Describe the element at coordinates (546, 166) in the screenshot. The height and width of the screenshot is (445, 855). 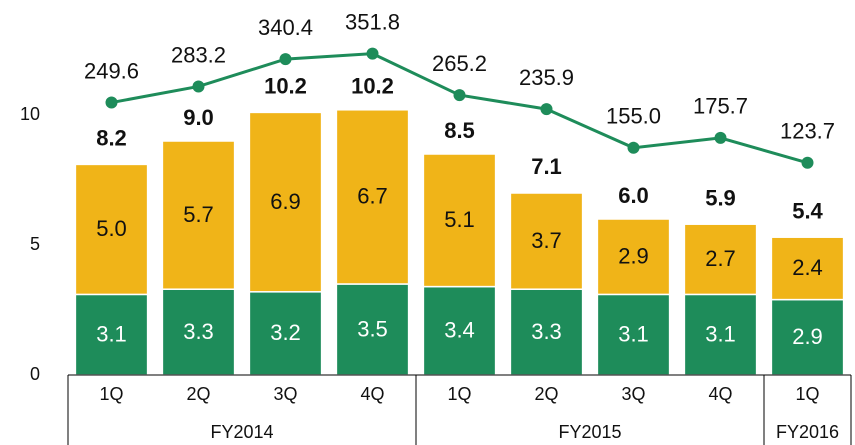
I see `total-label: 7.1` at that location.